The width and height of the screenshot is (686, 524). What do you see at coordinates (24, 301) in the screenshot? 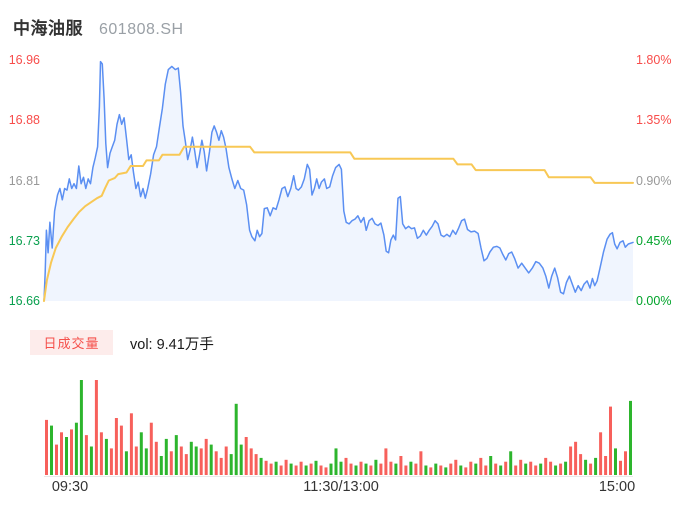
I see `price-tick-4: 16.66` at bounding box center [24, 301].